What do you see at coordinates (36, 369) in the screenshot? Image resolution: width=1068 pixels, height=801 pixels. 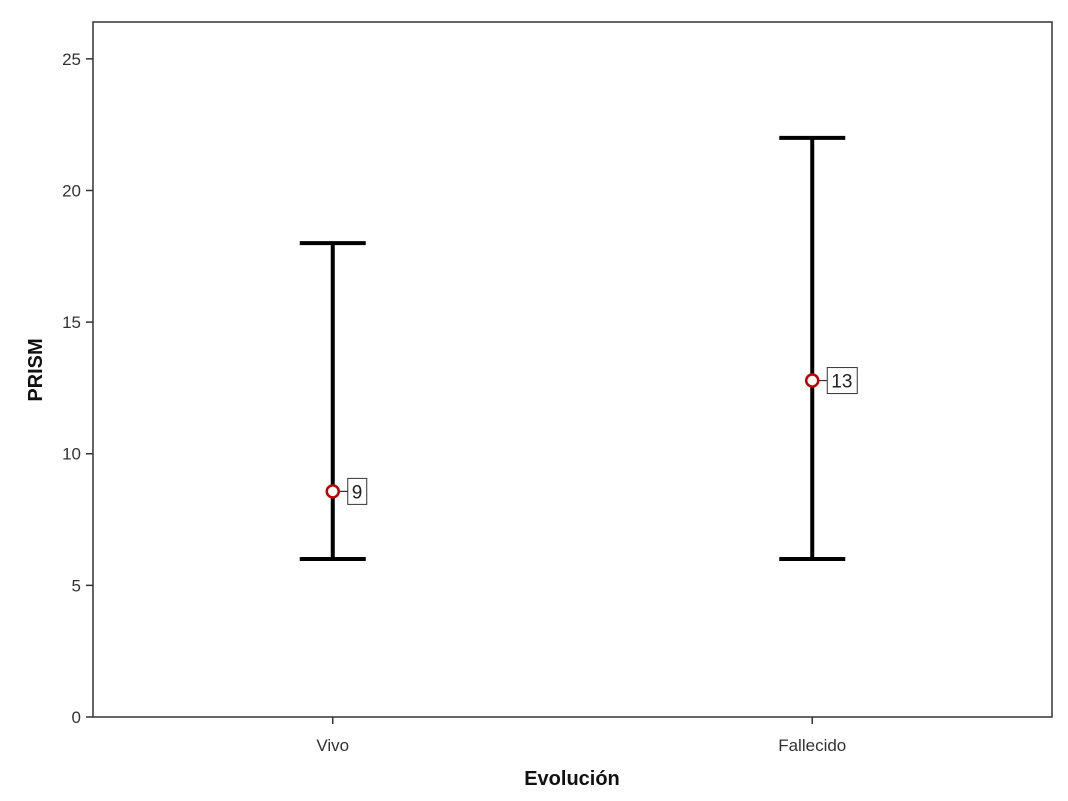 I see `y-axis-label: PRISM` at bounding box center [36, 369].